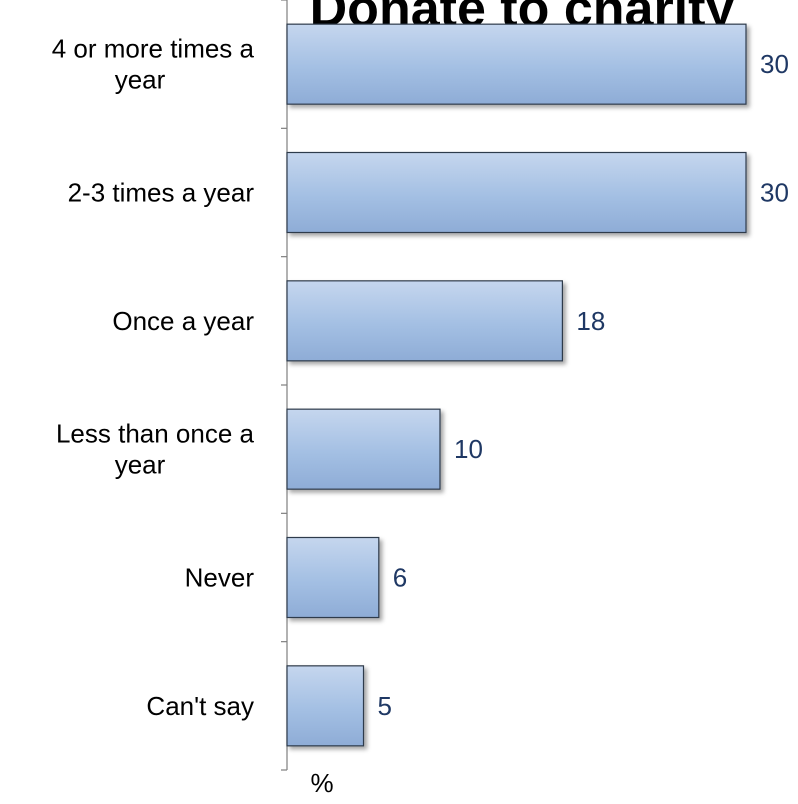 Image resolution: width=798 pixels, height=804 pixels. I want to click on value-label-0: 30, so click(774, 64).